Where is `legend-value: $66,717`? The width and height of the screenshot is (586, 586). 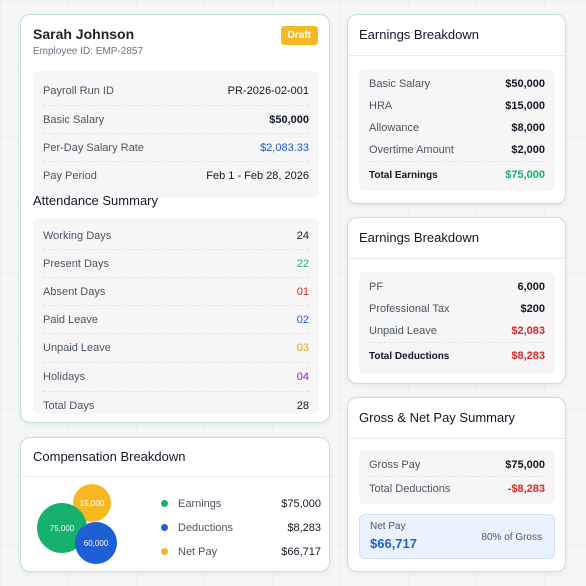
legend-value: $66,717 is located at coordinates (301, 552).